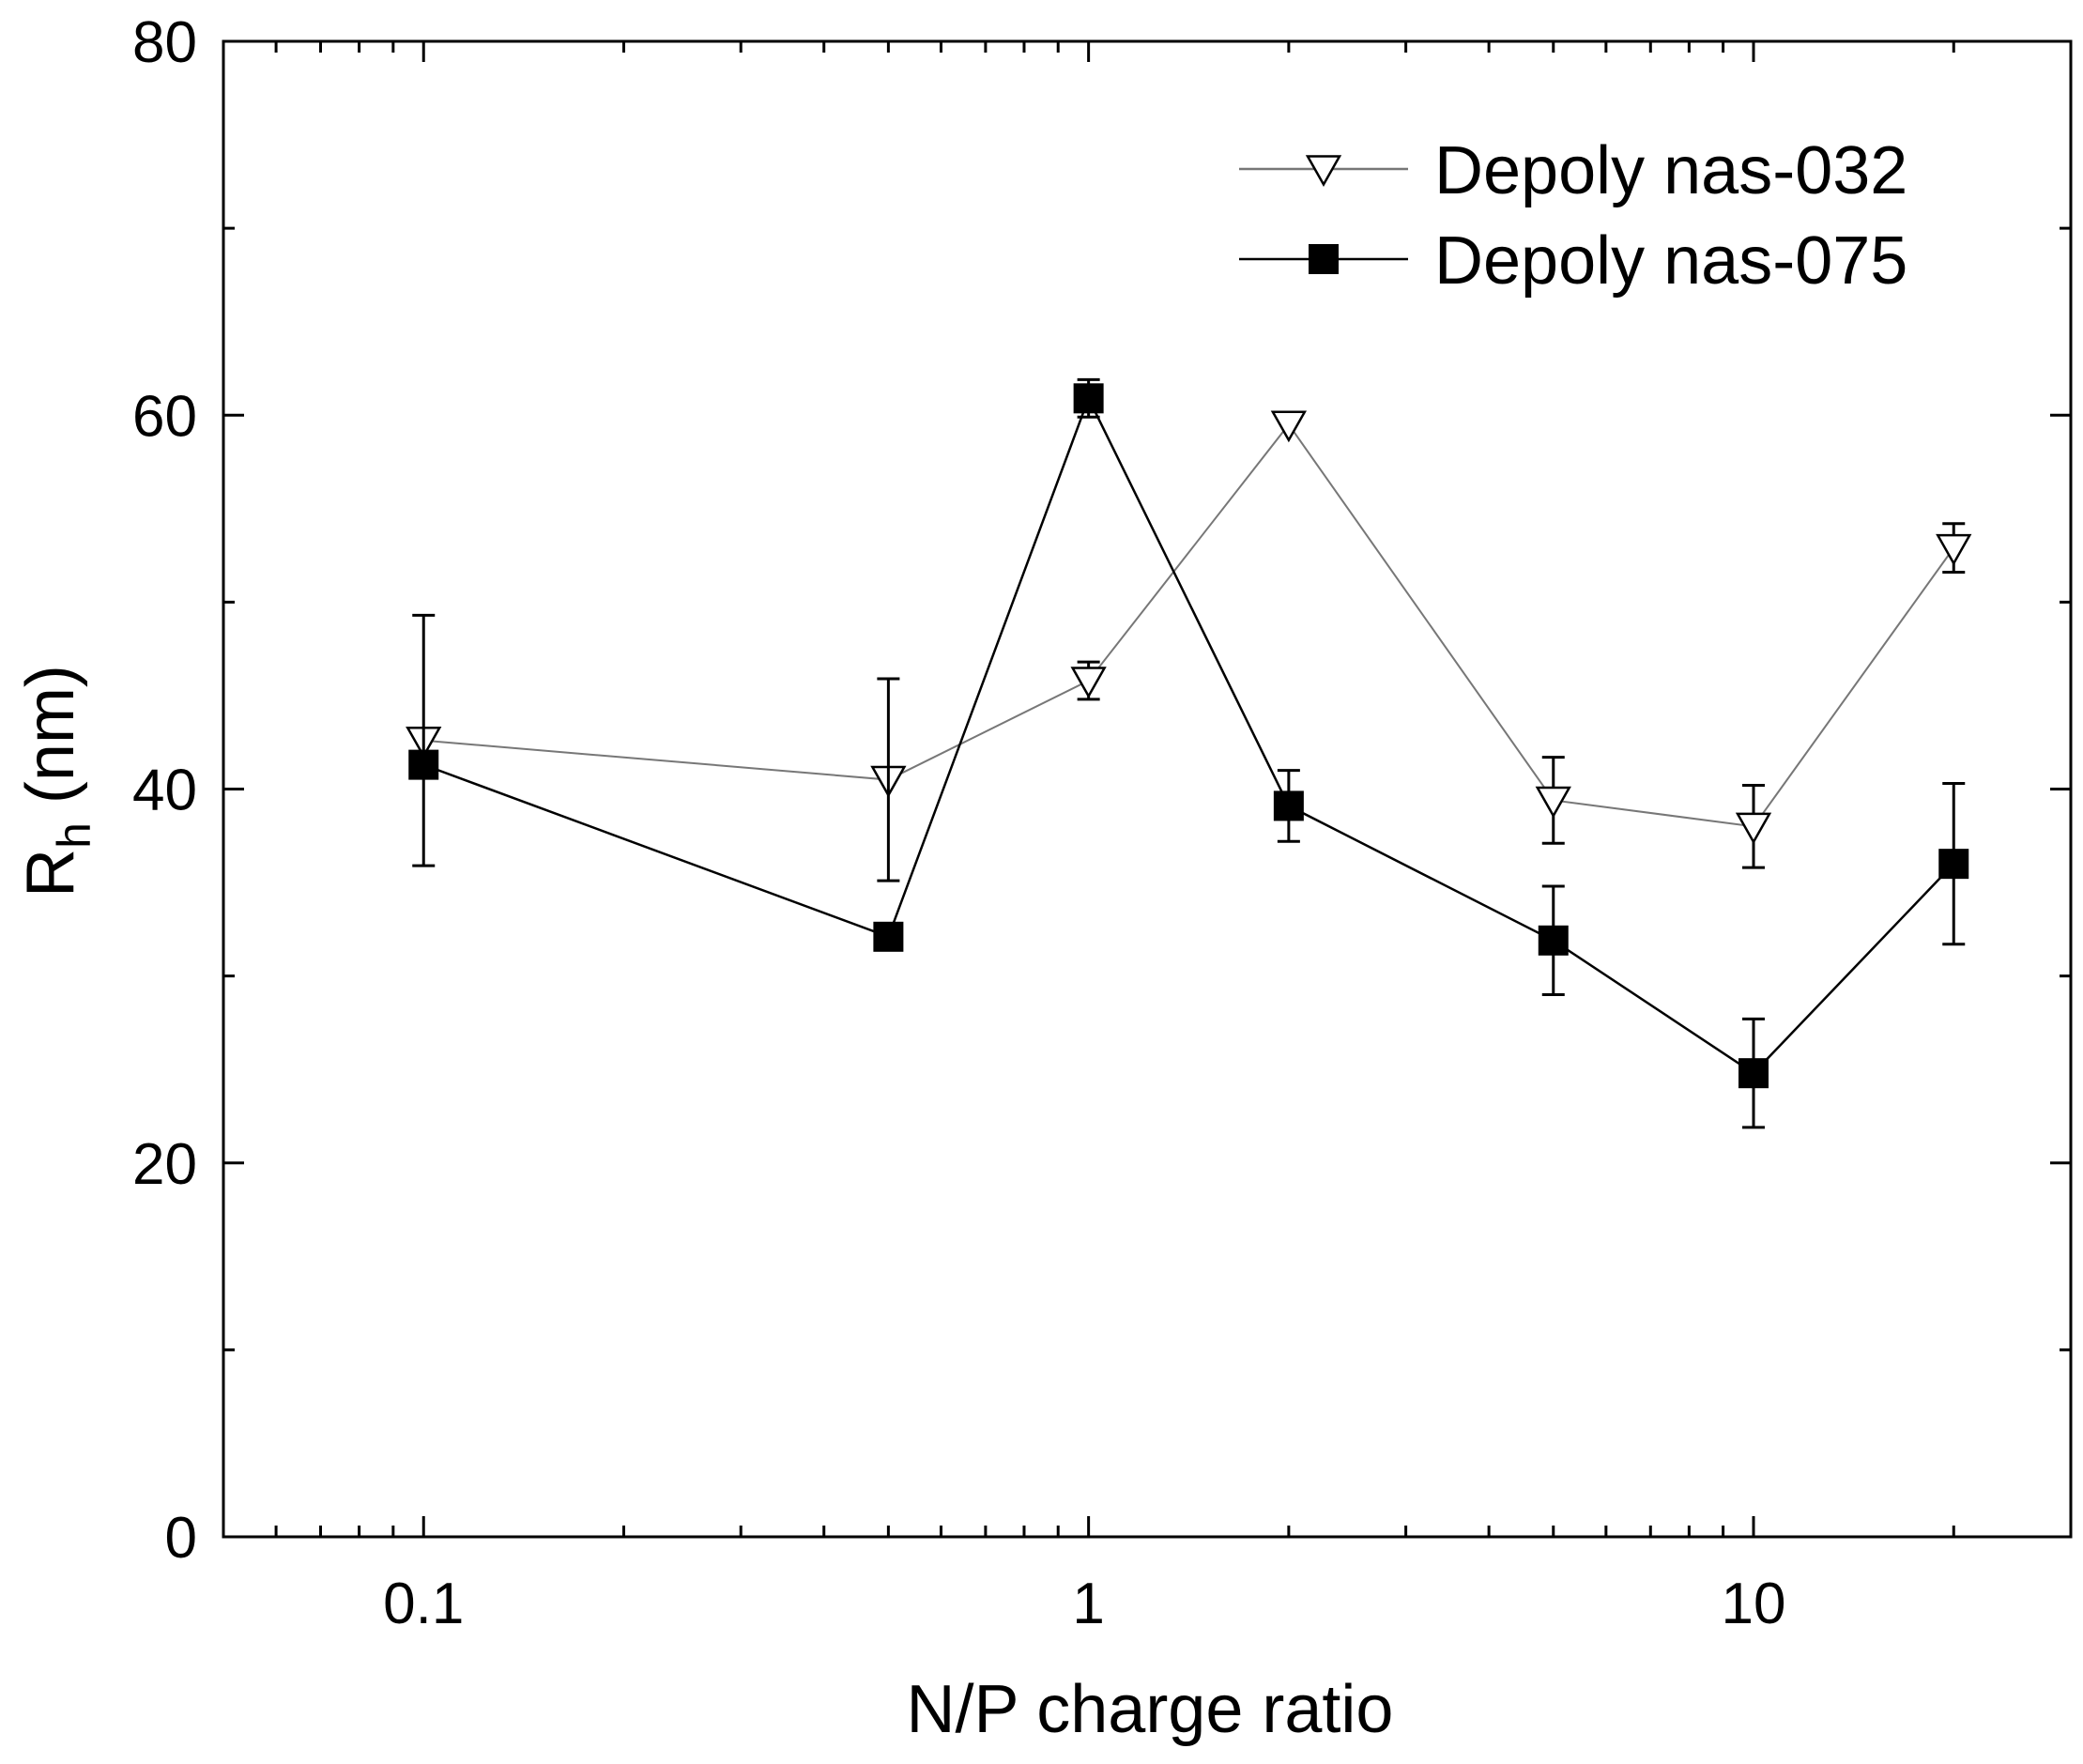 This screenshot has height=1764, width=2083. I want to click on y-axis-title-sub: h, so click(74, 836).